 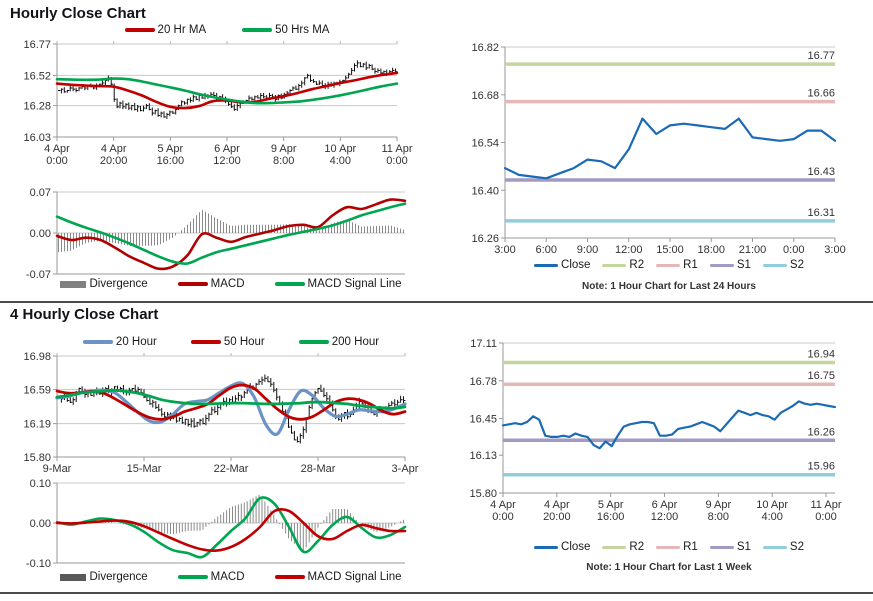 I want to click on legend-item-20-hour: 20 Hour, so click(x=119, y=342).